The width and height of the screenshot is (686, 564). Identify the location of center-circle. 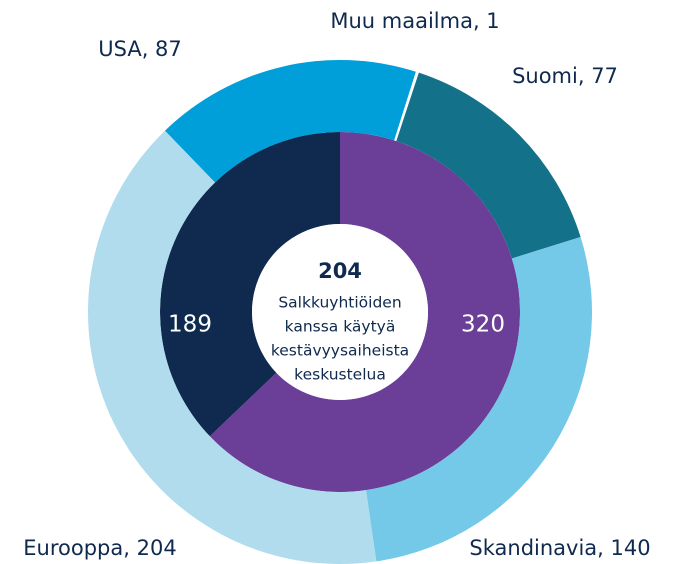
(340, 312).